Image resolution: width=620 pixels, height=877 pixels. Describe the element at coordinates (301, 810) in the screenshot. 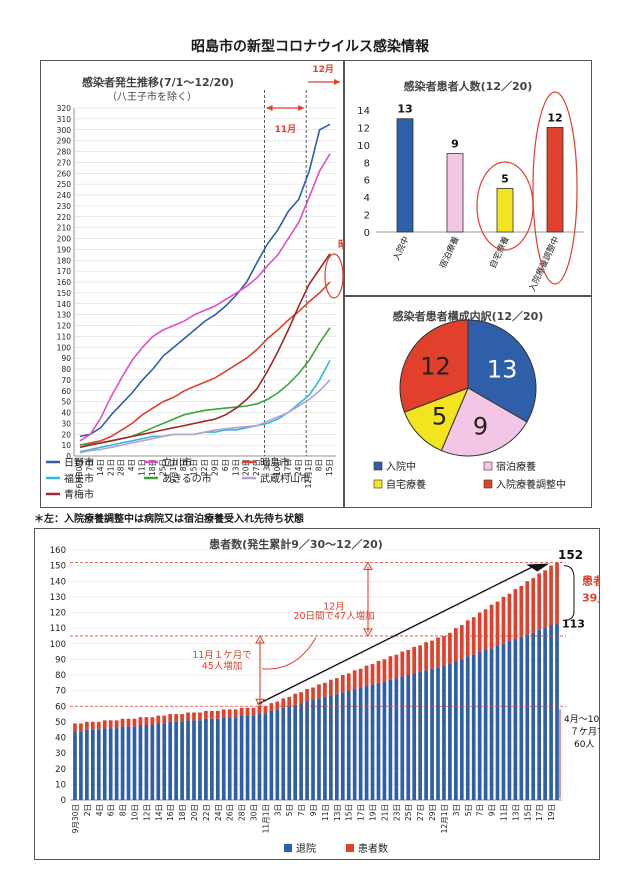

I see `x-tick-label: 7日` at that location.